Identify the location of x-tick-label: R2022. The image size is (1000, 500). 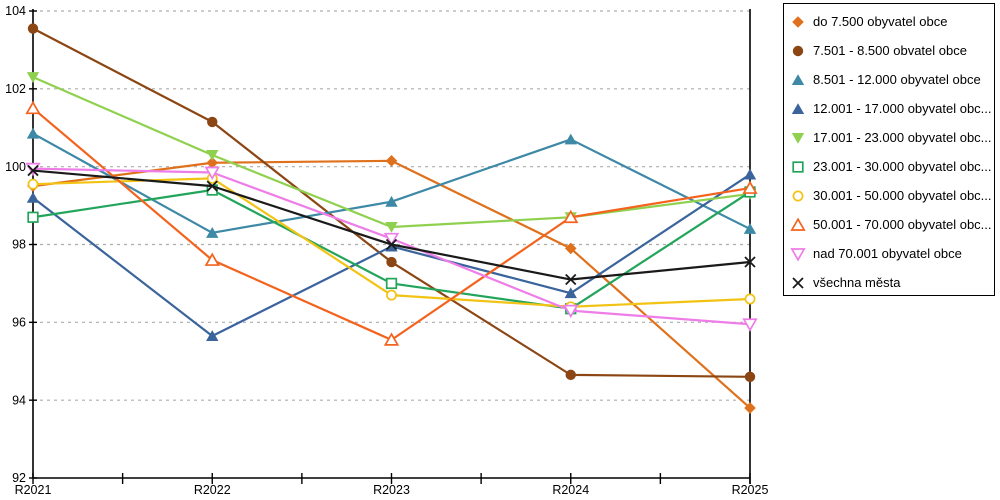
(212, 490).